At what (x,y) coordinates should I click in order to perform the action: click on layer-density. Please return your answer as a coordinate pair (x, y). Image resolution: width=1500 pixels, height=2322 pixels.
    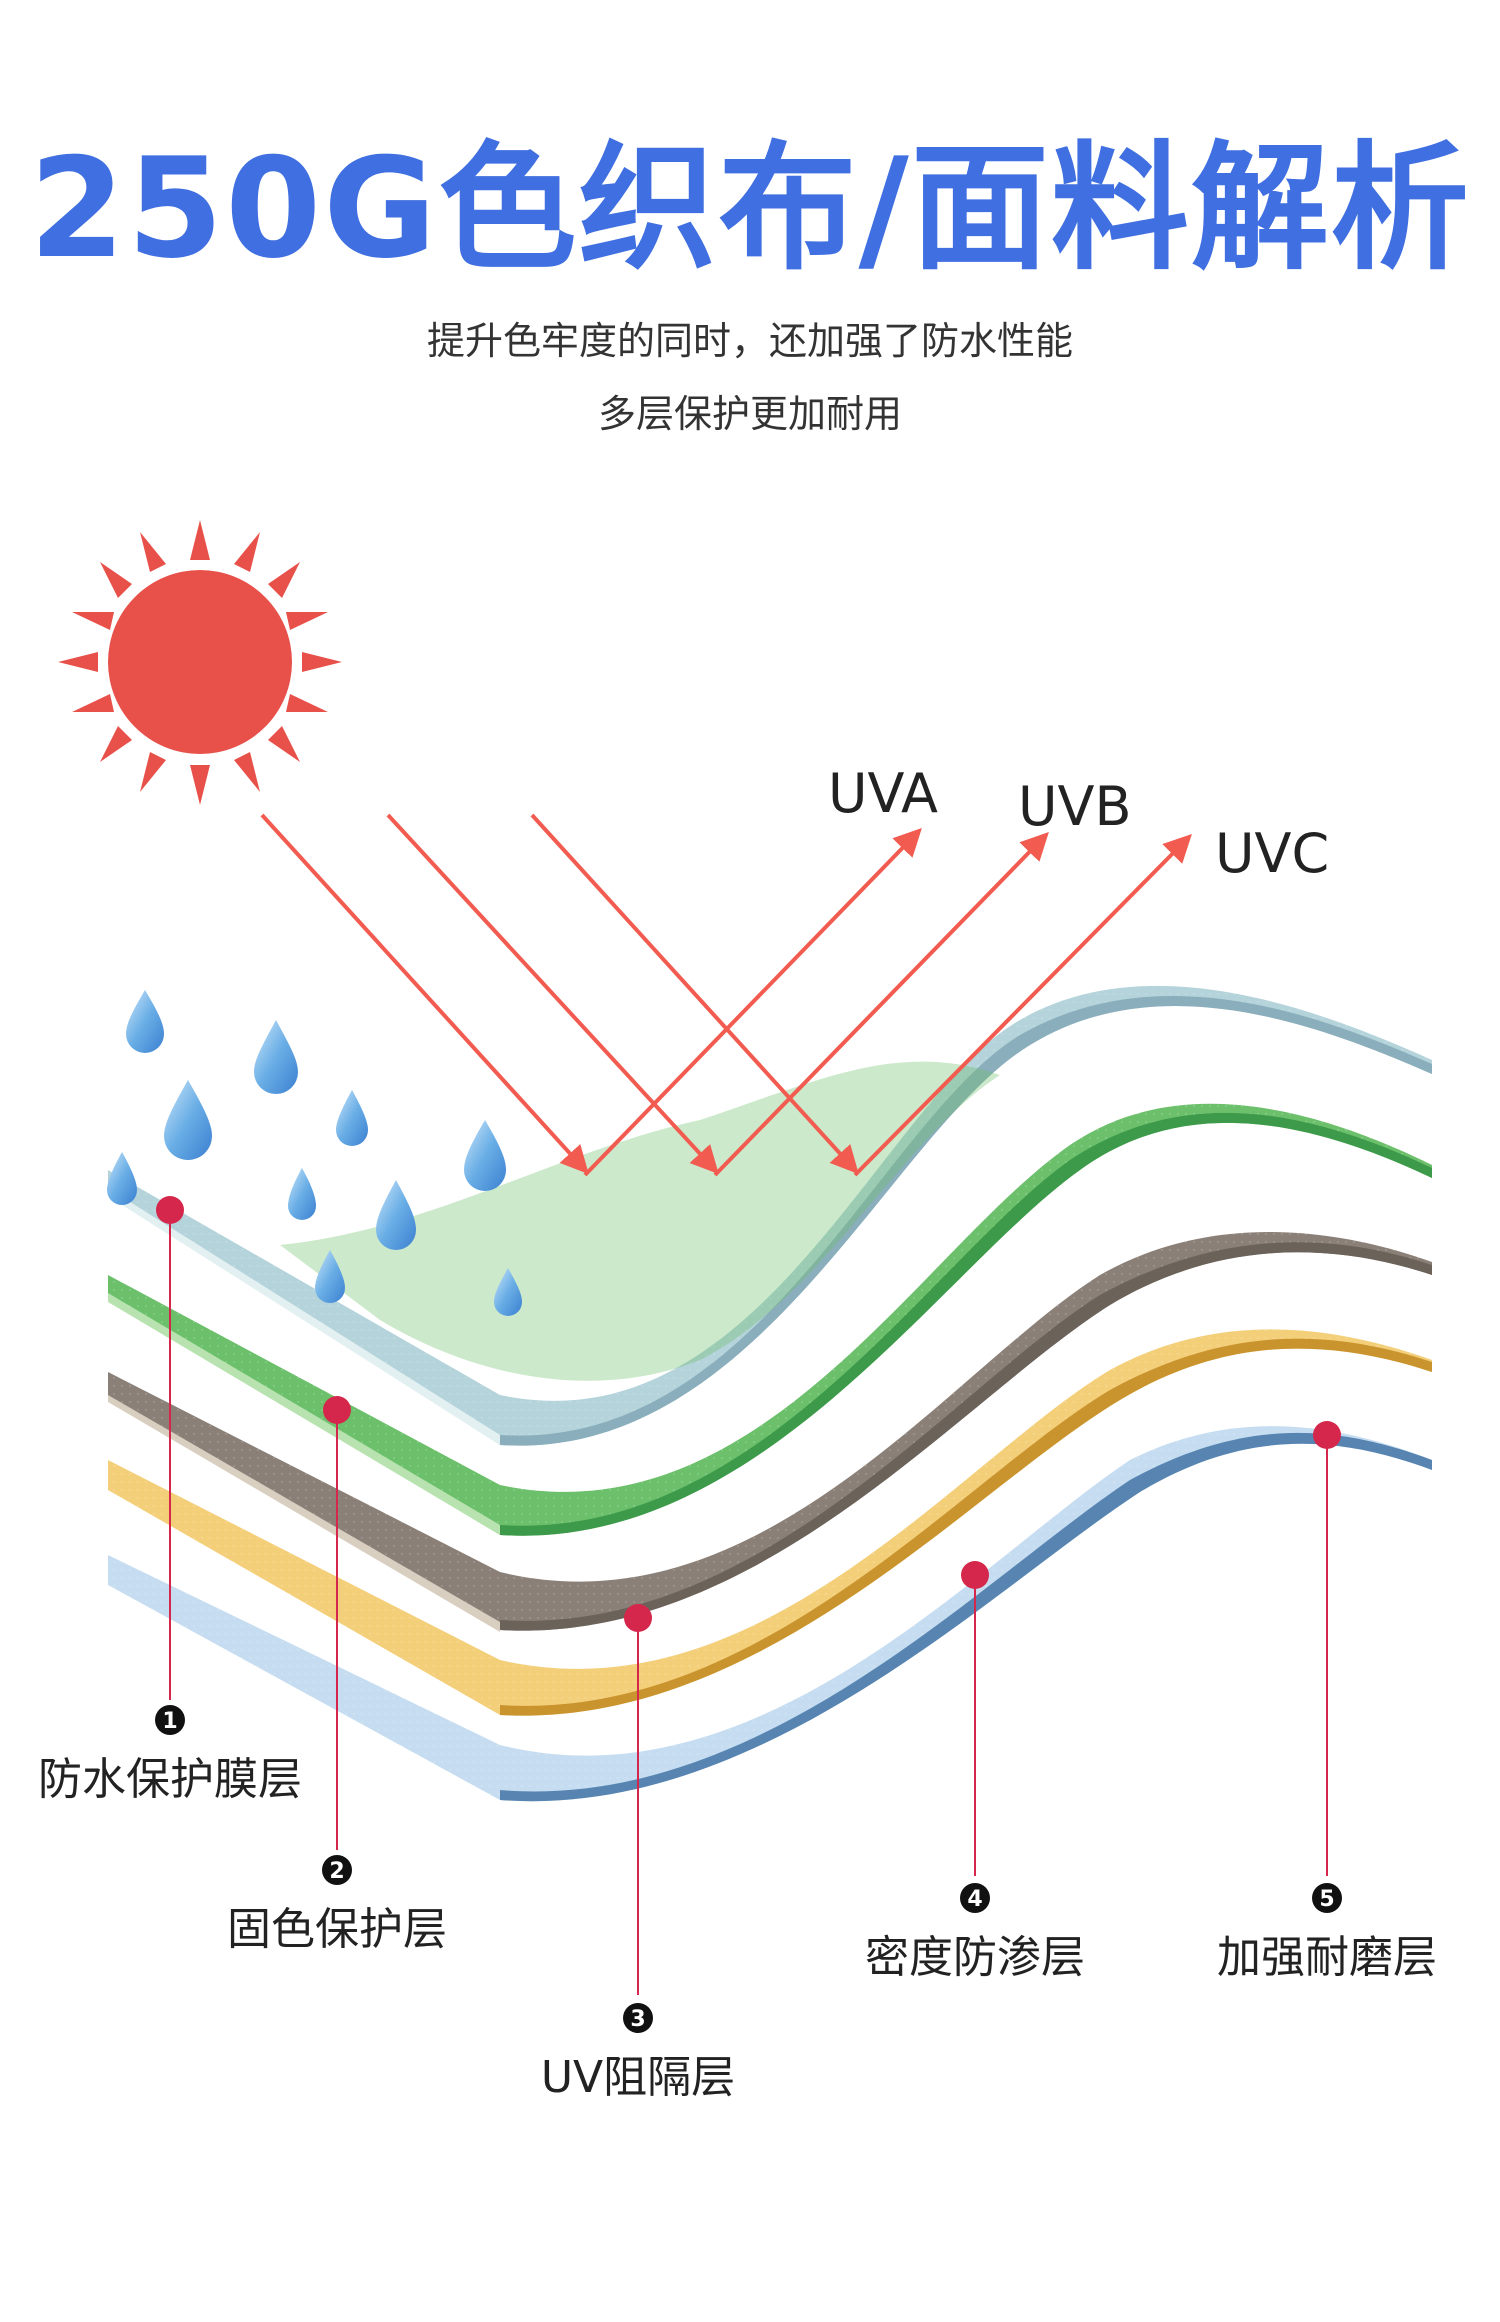
    Looking at the image, I should click on (770, 1522).